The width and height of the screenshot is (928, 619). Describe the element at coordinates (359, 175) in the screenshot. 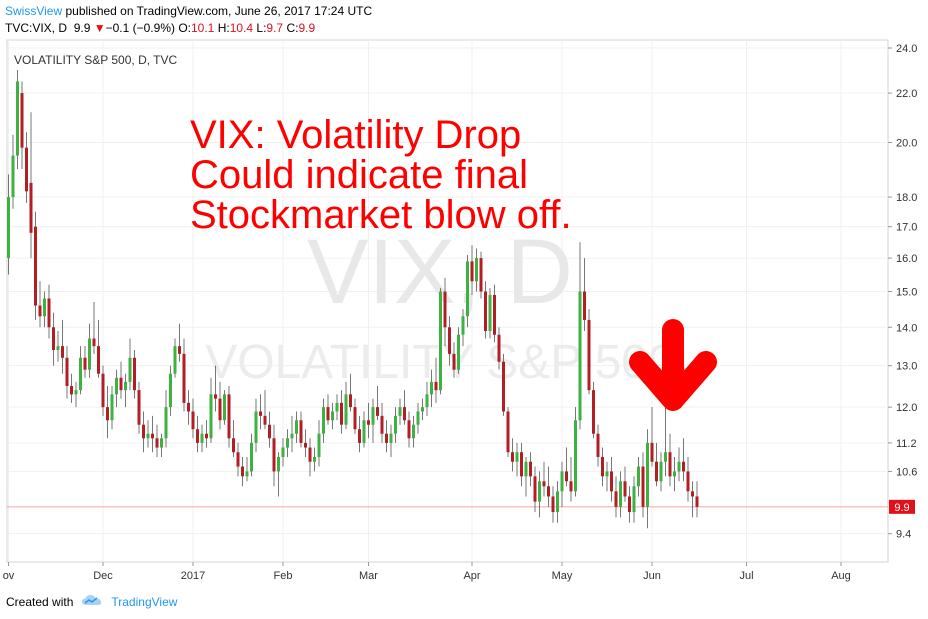

I see `annotation-line-2: Could indicate final` at that location.